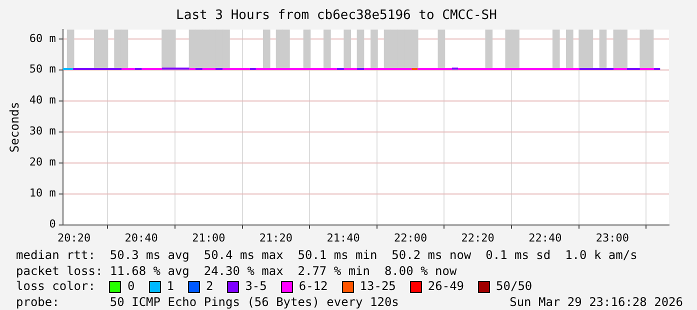  Describe the element at coordinates (343, 237) in the screenshot. I see `x-tick-label: 21:40` at that location.